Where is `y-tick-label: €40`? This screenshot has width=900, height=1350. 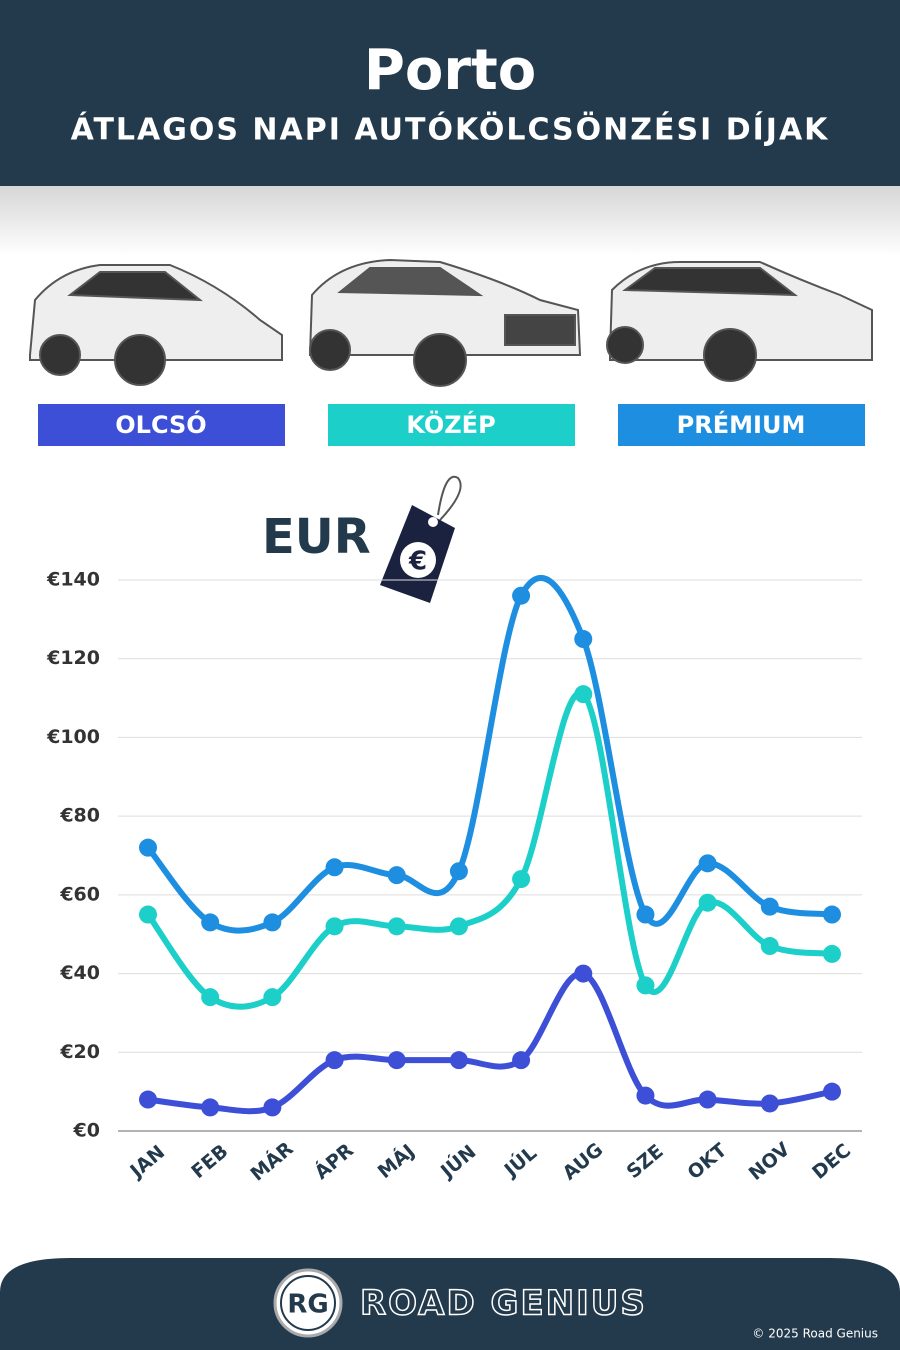
y-tick-label: €40 is located at coordinates (79, 973).